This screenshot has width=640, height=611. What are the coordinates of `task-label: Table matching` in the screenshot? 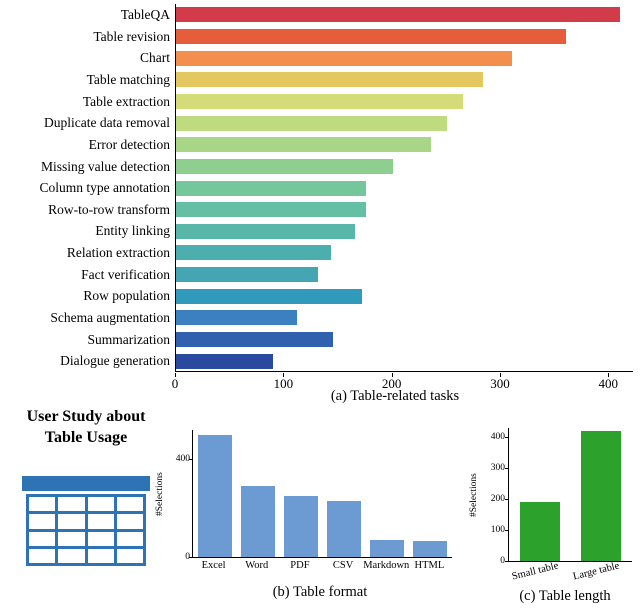 It's located at (128, 79).